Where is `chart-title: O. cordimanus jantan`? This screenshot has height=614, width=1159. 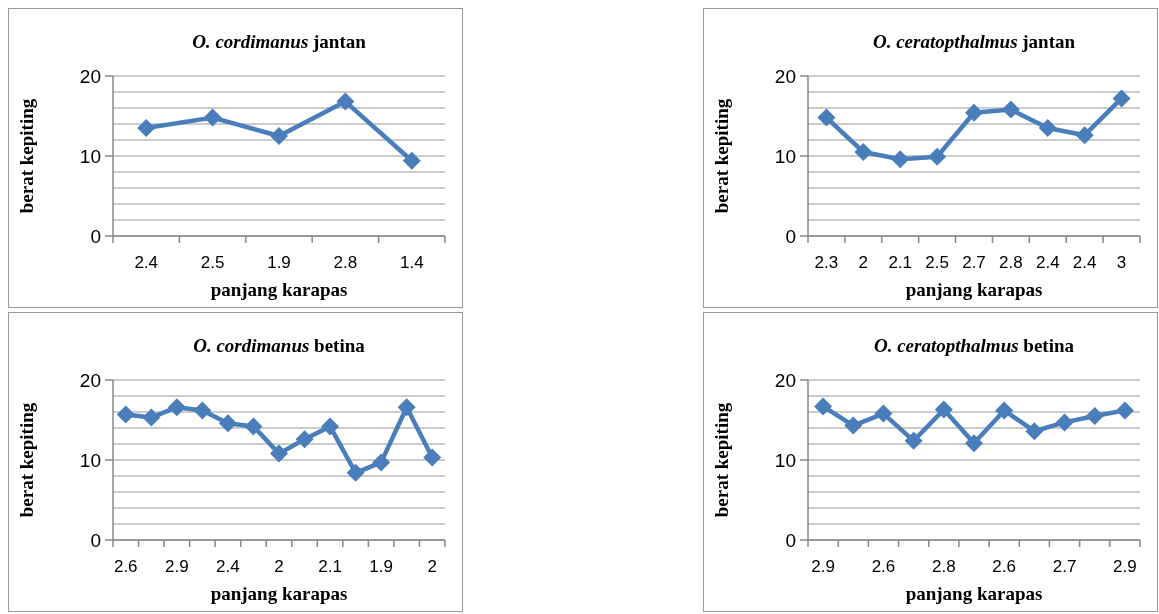
chart-title: O. cordimanus jantan is located at coordinates (279, 41).